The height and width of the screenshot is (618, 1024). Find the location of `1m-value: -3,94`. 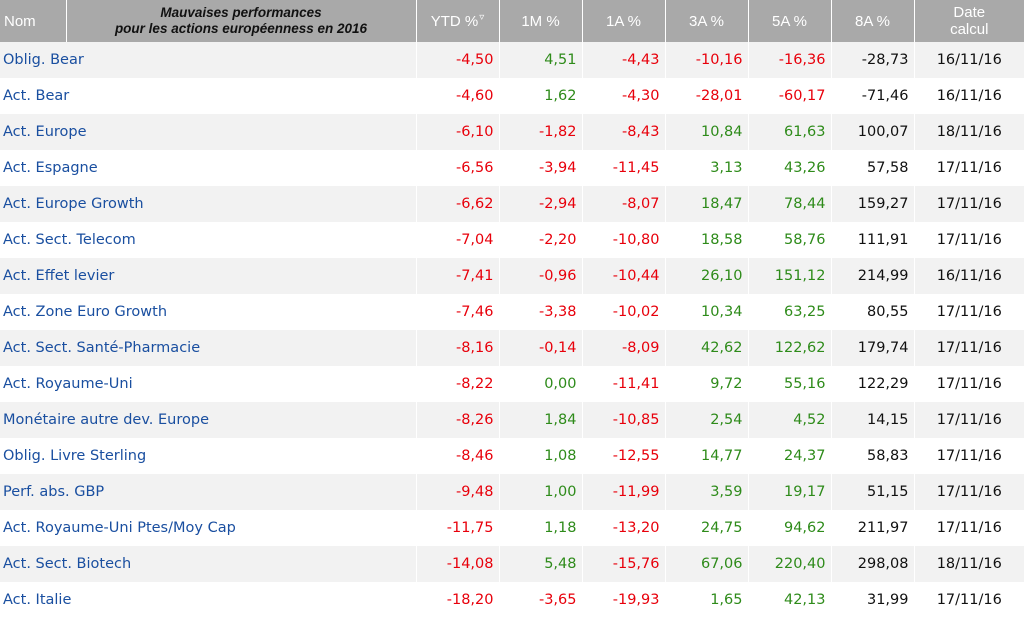

1m-value: -3,94 is located at coordinates (541, 168).